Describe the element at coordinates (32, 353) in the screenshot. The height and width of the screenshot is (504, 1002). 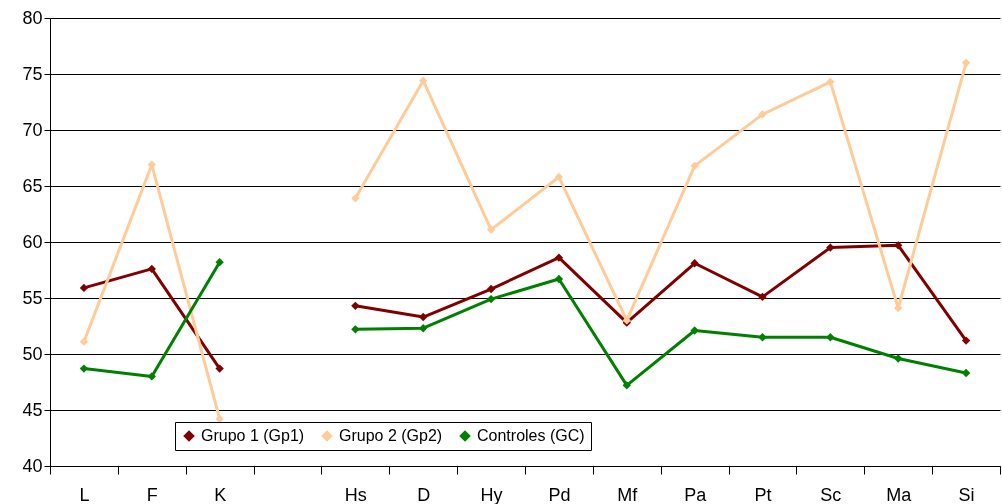
I see `y-tick-label: 50` at that location.